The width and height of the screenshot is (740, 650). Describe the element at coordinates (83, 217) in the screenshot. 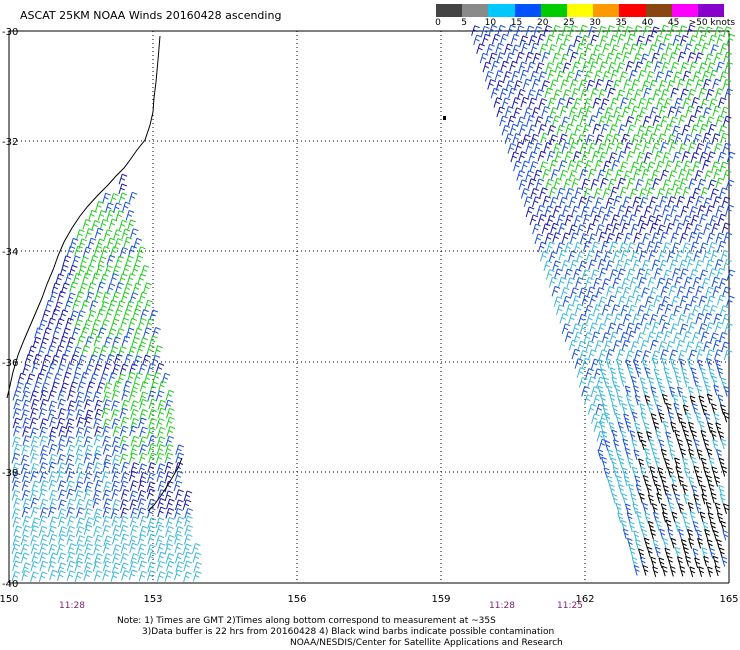

I see `coastline` at that location.